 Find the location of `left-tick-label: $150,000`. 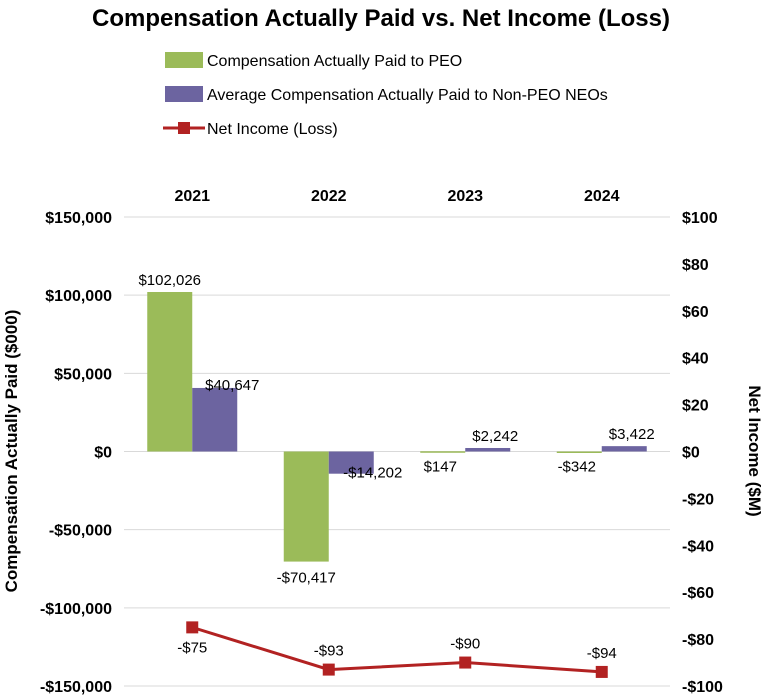

left-tick-label: $150,000 is located at coordinates (78, 218).